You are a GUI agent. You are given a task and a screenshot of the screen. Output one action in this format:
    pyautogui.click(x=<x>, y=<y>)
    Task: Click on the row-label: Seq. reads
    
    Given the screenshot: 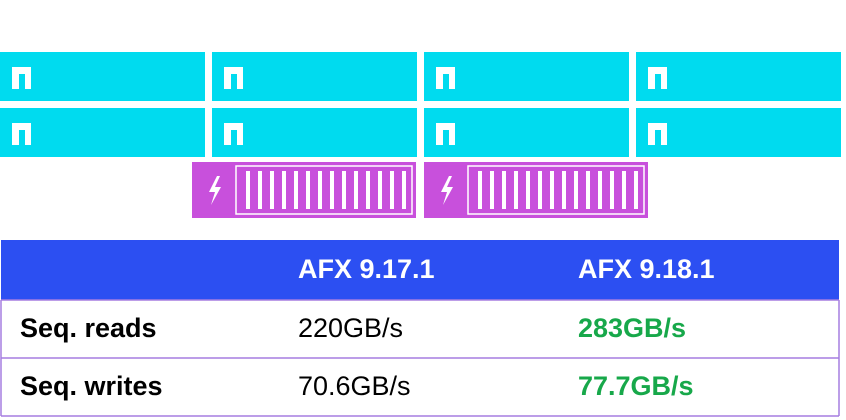 What is the action you would take?
    pyautogui.click(x=88, y=328)
    